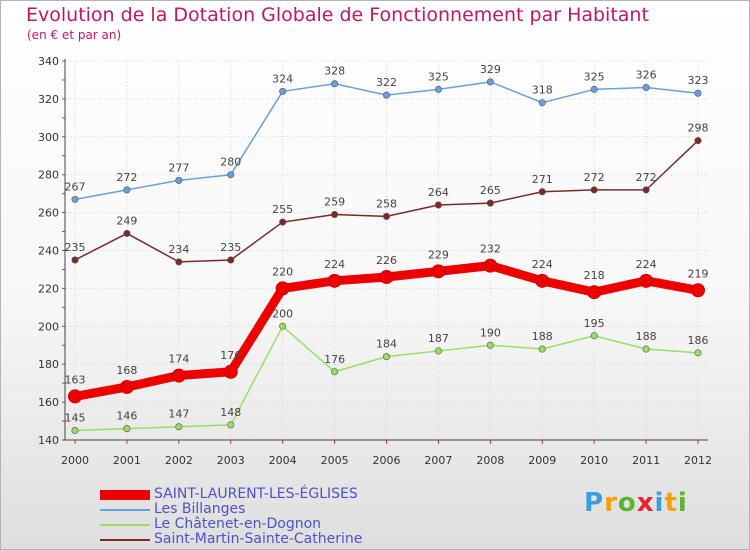  I want to click on y-tick-label: 180, so click(48, 364).